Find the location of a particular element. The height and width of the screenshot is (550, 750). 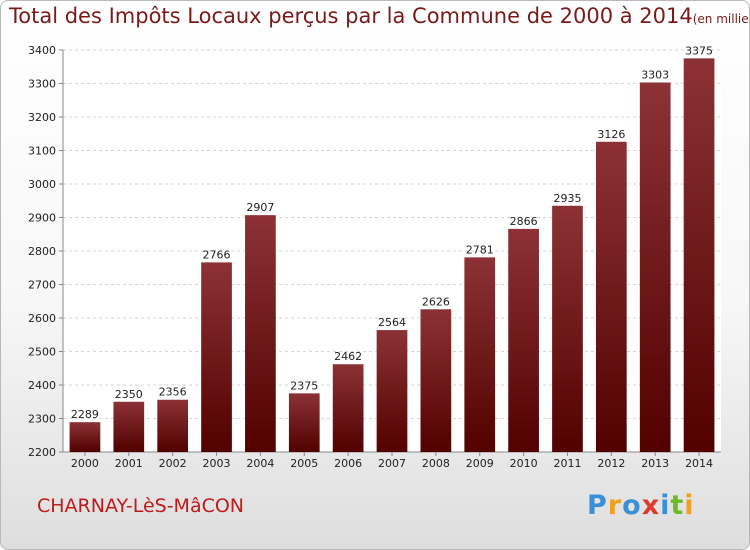

x-tick-label-2004: 2004 is located at coordinates (260, 463).